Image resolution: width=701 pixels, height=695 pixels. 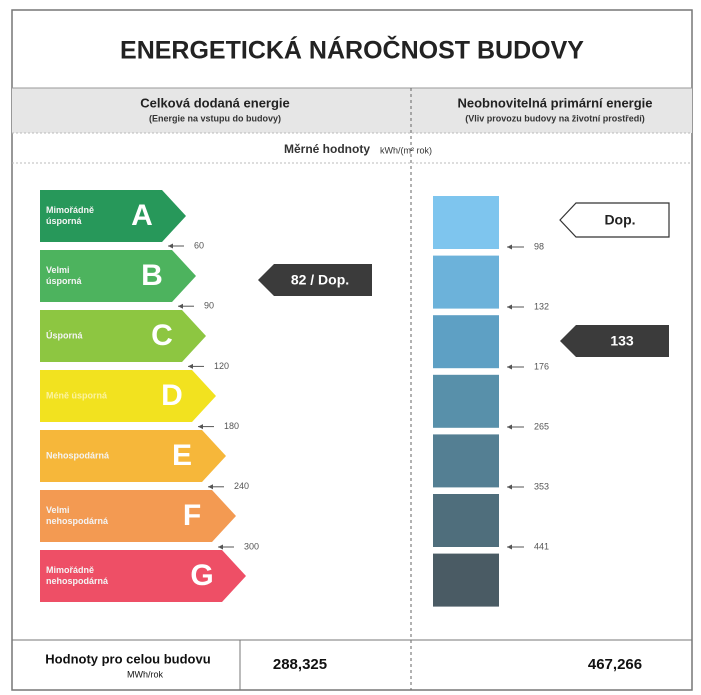 I want to click on footer-left-value: 288,325, so click(x=300, y=664).